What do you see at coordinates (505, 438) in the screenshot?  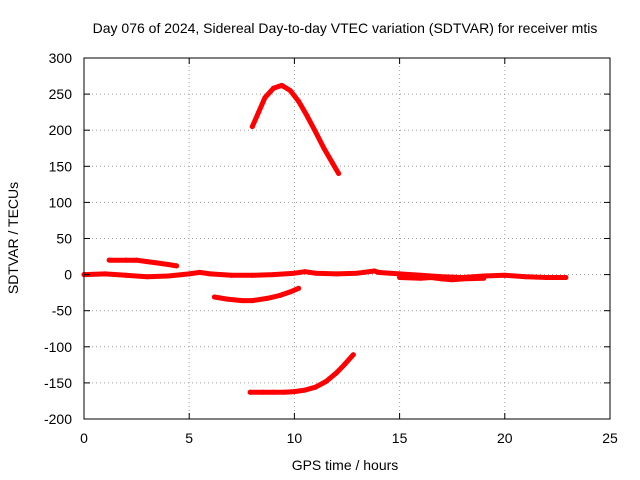 I see `x-tick-label: 20` at bounding box center [505, 438].